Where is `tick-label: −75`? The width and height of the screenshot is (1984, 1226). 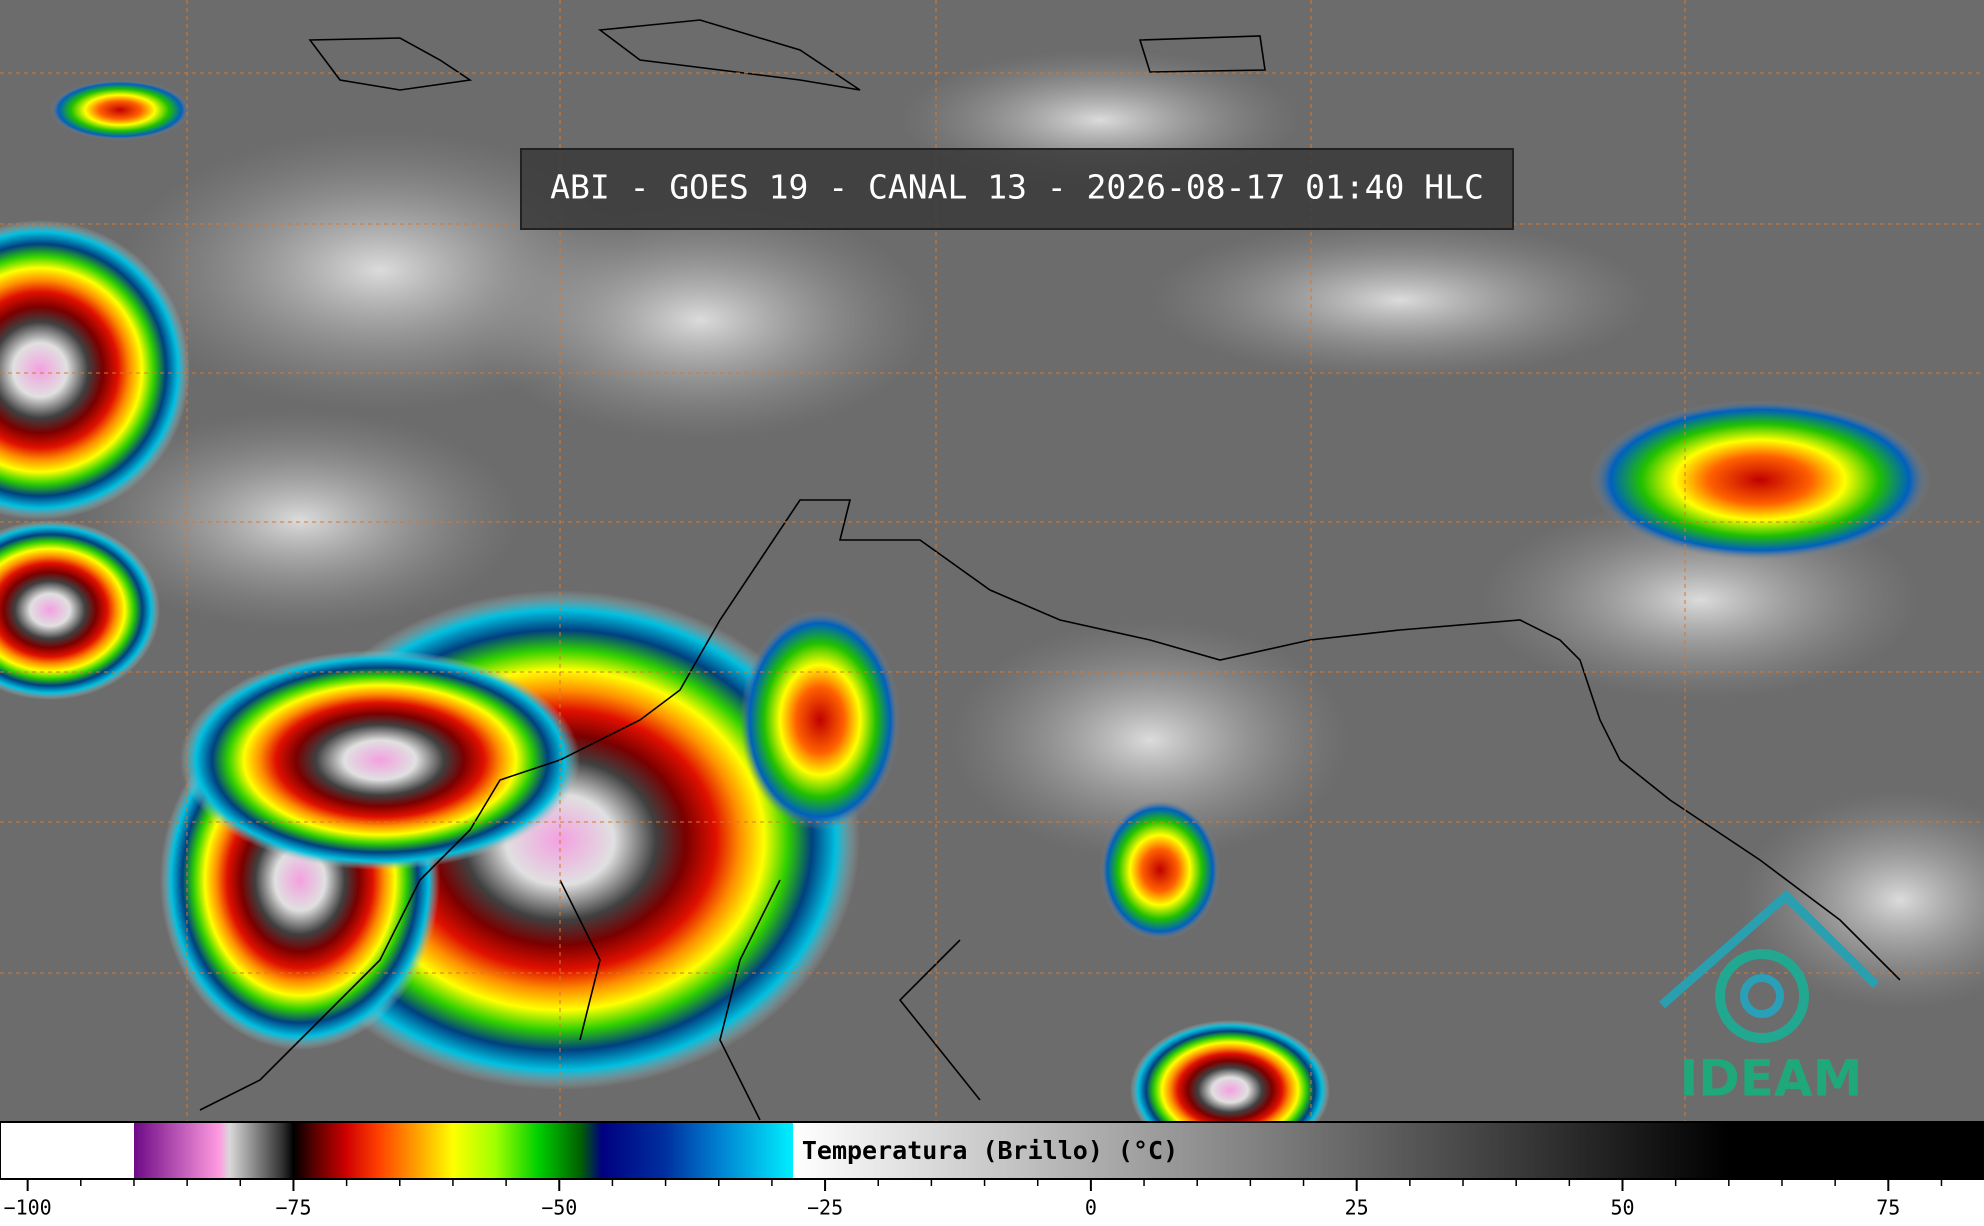
tick-label: −75 is located at coordinates (293, 1208).